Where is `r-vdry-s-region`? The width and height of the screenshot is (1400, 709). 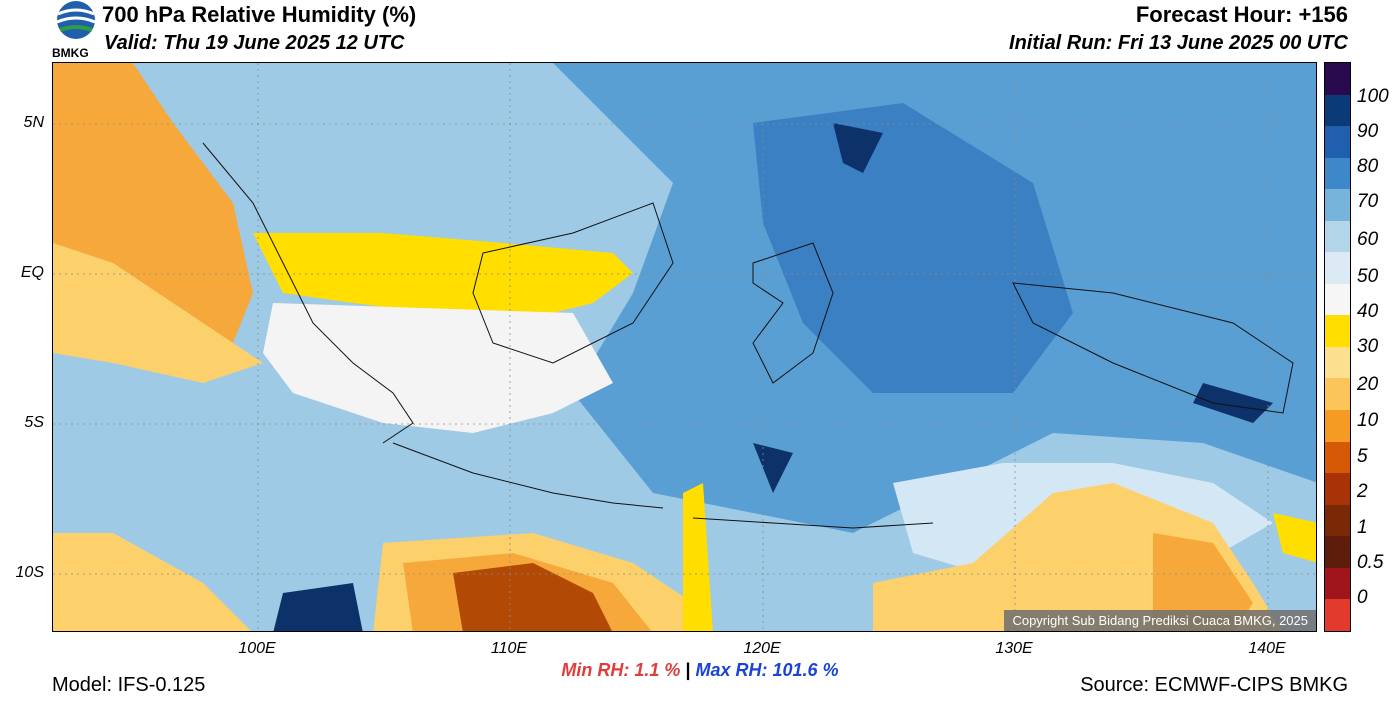
r-vdry-s-region is located at coordinates (532, 597).